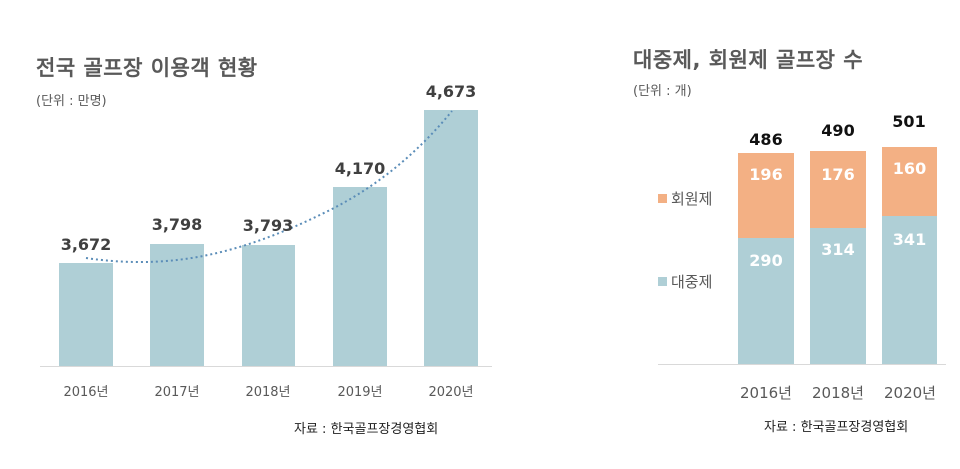 This screenshot has height=469, width=960. Describe the element at coordinates (766, 139) in the screenshot. I see `total-label-2016: 486` at that location.